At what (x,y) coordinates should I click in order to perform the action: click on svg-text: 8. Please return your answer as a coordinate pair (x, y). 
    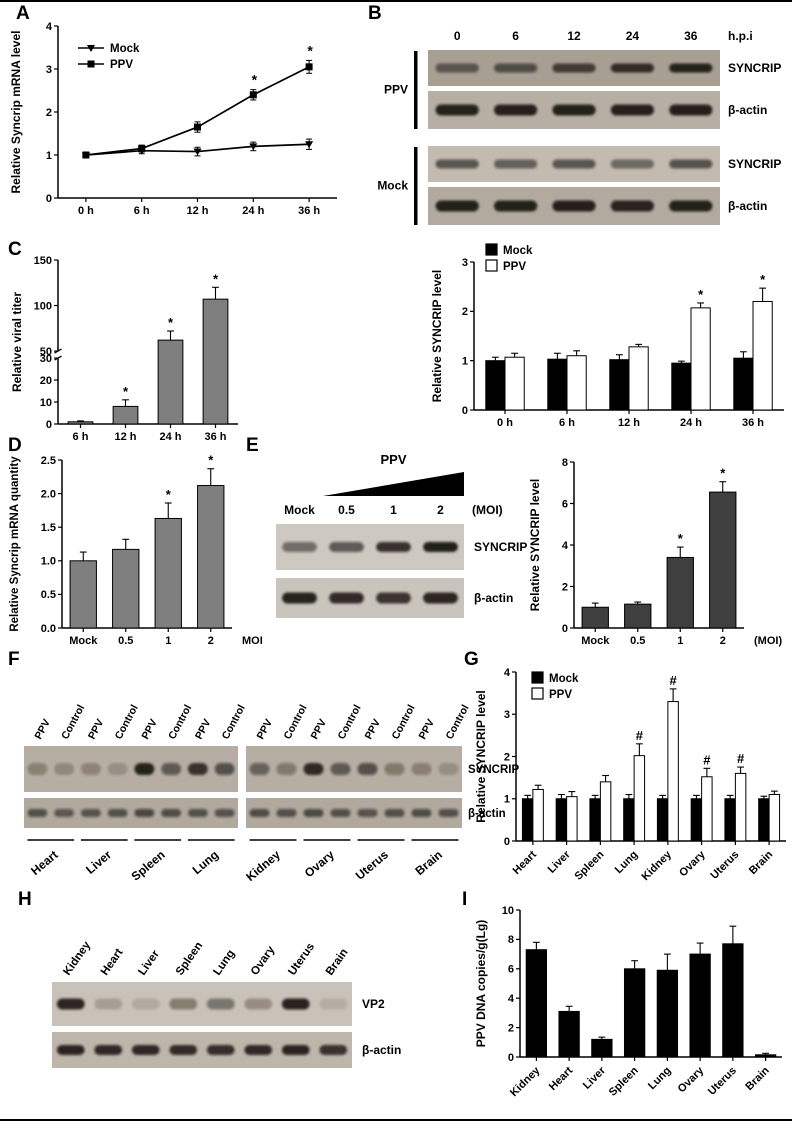
    Looking at the image, I should click on (565, 463).